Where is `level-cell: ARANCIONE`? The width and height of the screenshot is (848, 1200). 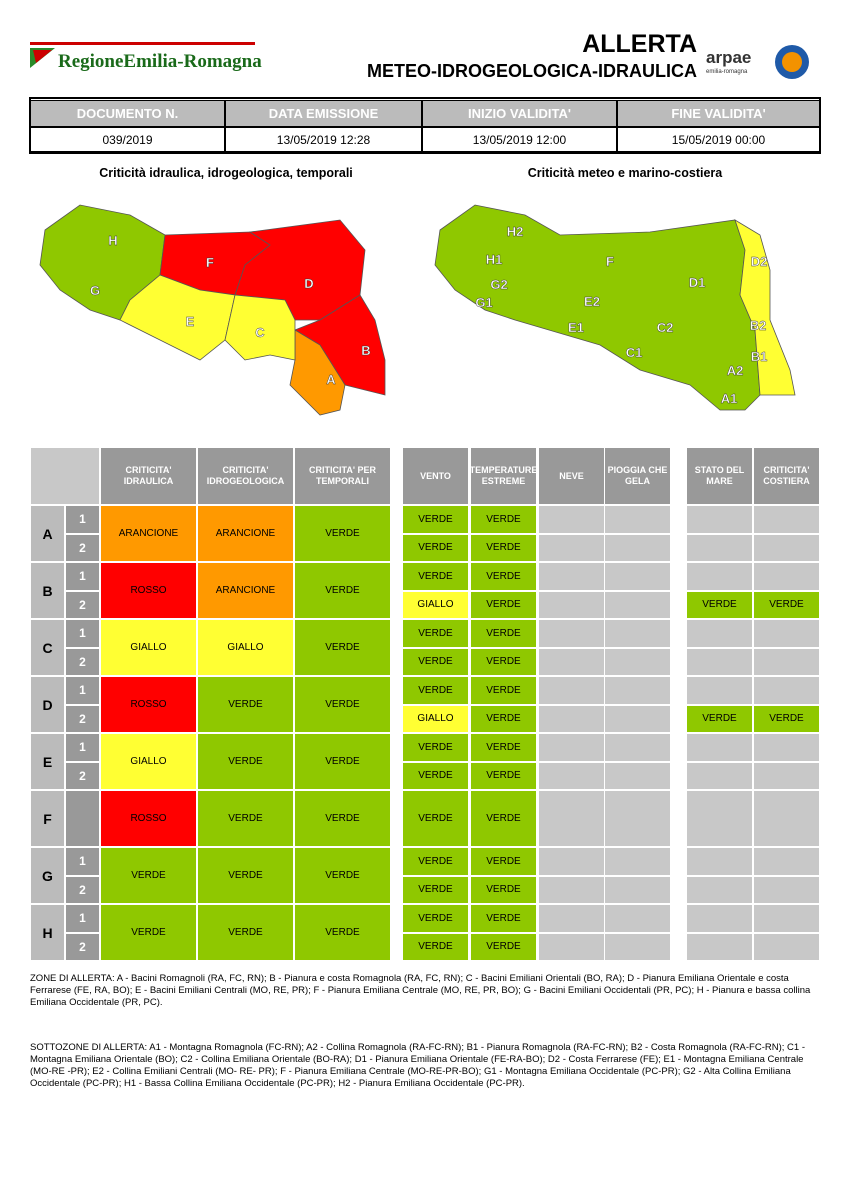 level-cell: ARANCIONE is located at coordinates (148, 533).